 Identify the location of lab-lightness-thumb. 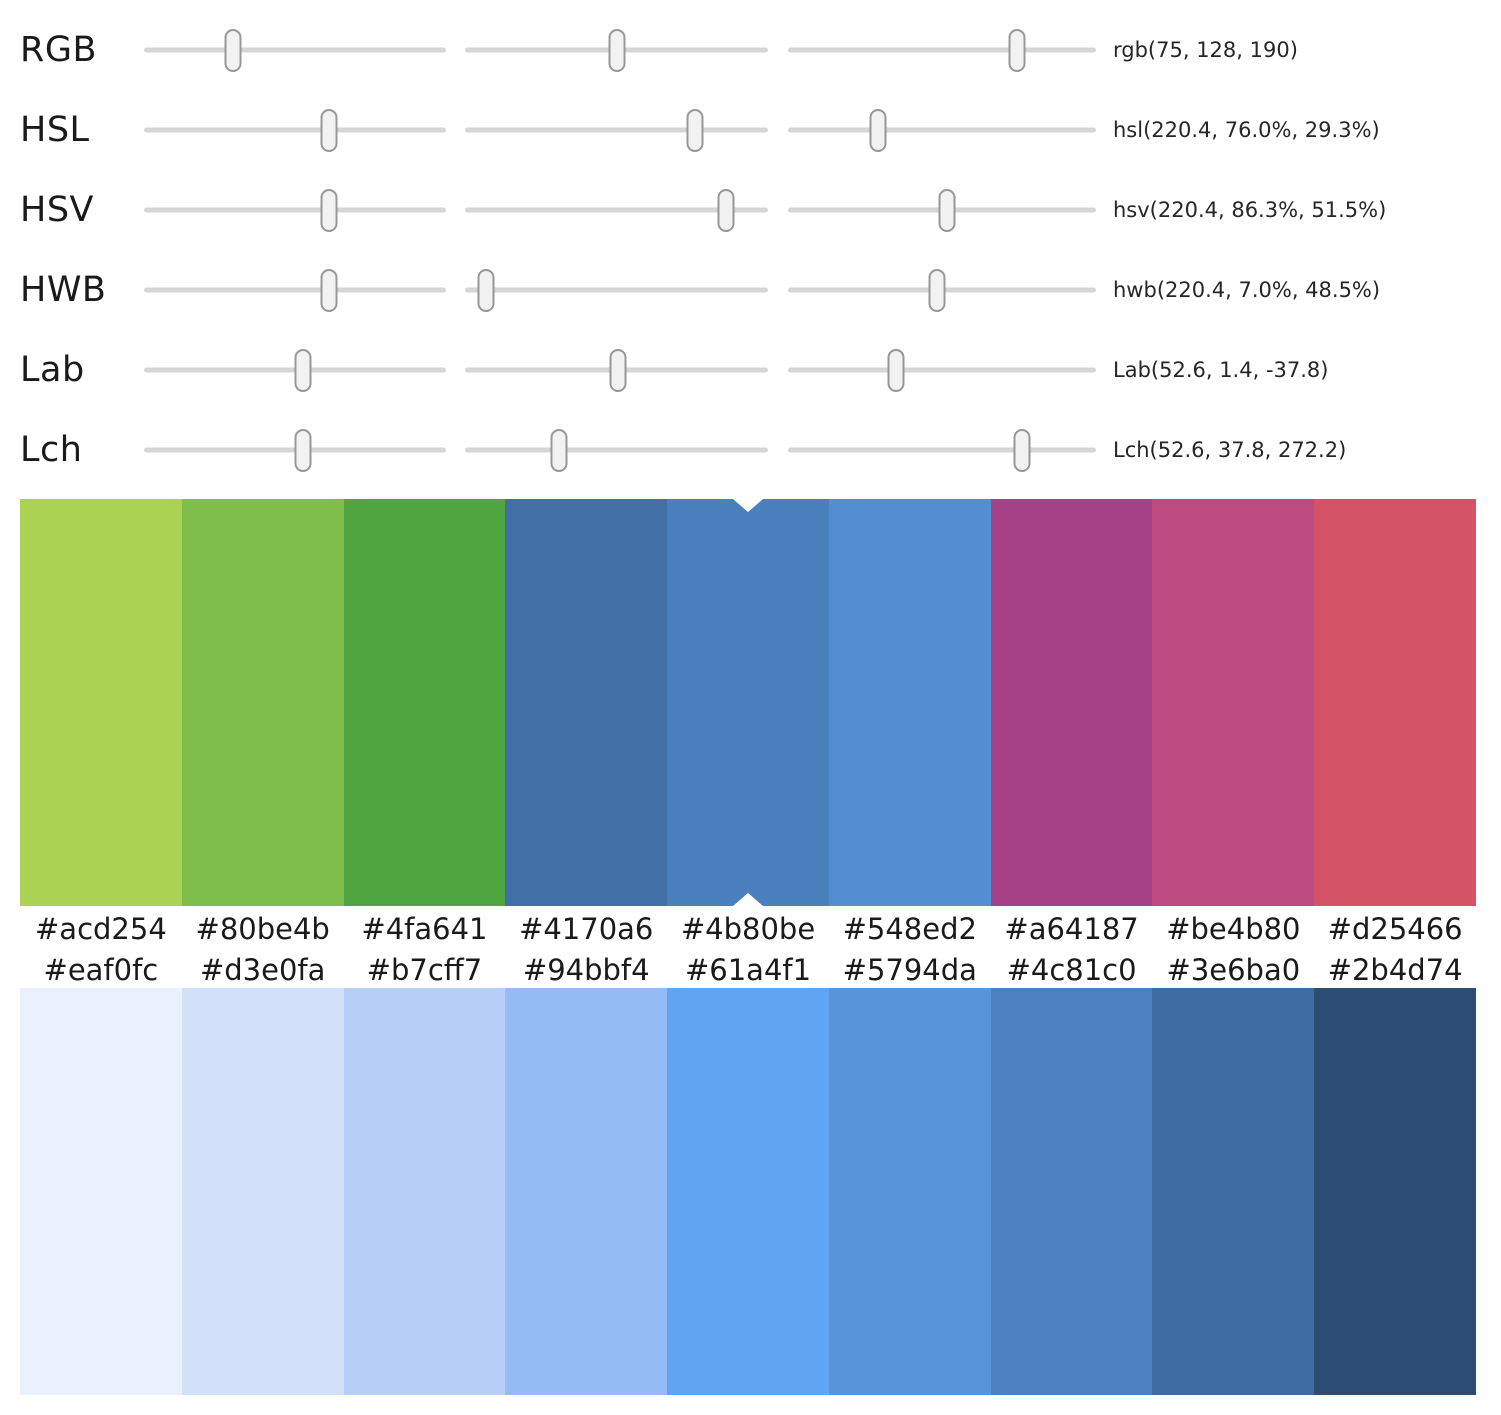
(303, 370).